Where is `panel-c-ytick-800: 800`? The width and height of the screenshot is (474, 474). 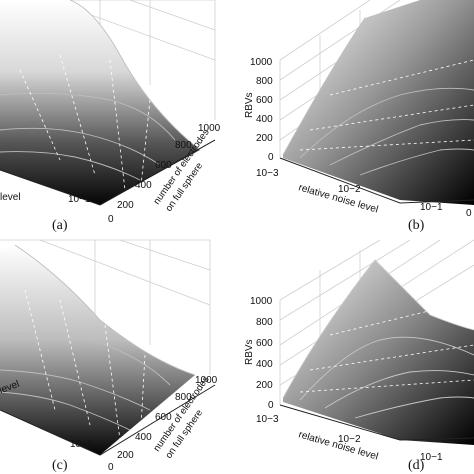
panel-c-ytick-800: 800 is located at coordinates (183, 397).